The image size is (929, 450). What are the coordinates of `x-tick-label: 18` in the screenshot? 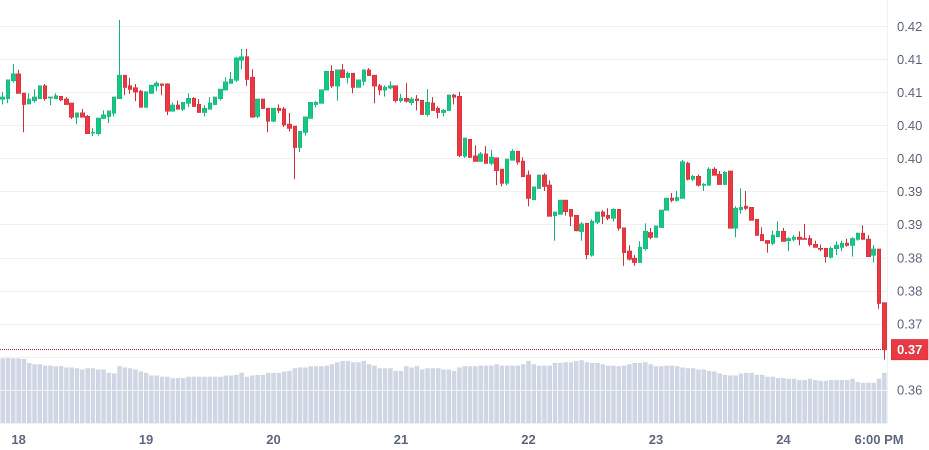 It's located at (18, 439).